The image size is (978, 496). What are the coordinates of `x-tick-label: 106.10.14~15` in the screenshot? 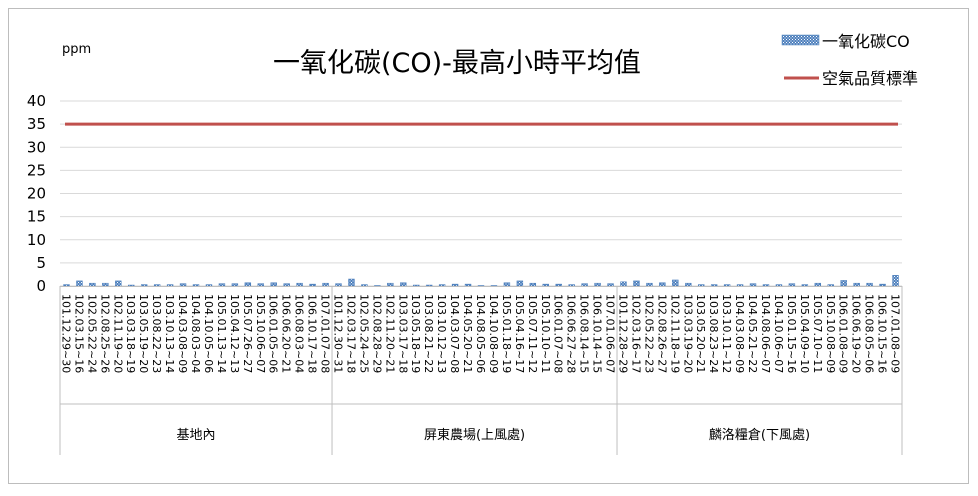 It's located at (597, 333).